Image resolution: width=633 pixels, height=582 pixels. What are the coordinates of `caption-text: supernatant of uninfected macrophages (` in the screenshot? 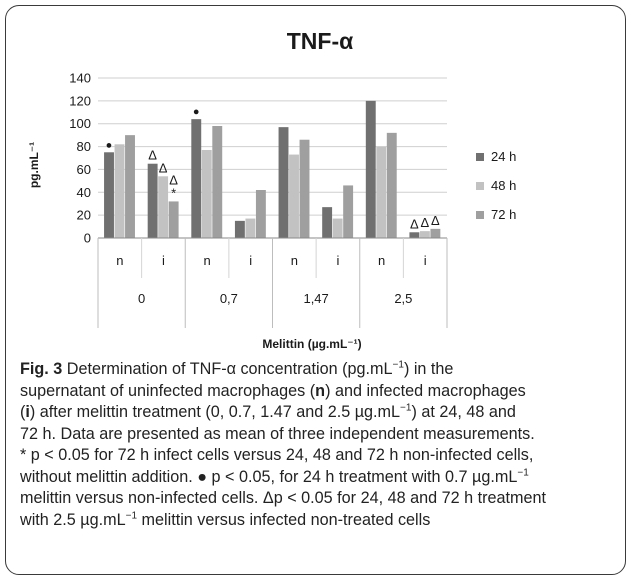 It's located at (168, 390).